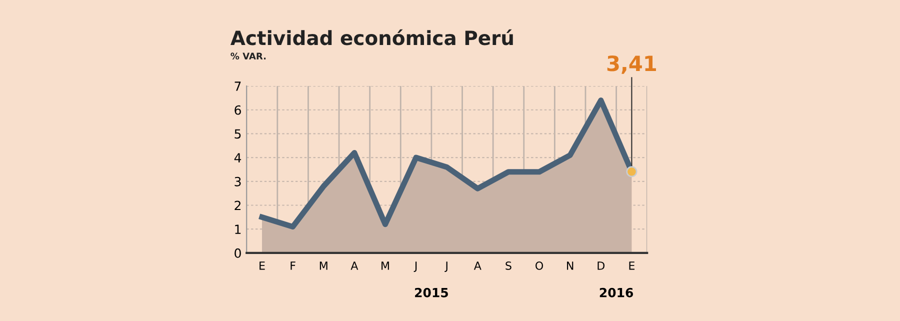 The width and height of the screenshot is (900, 321). What do you see at coordinates (238, 157) in the screenshot?
I see `y-tick-label: 4` at bounding box center [238, 157].